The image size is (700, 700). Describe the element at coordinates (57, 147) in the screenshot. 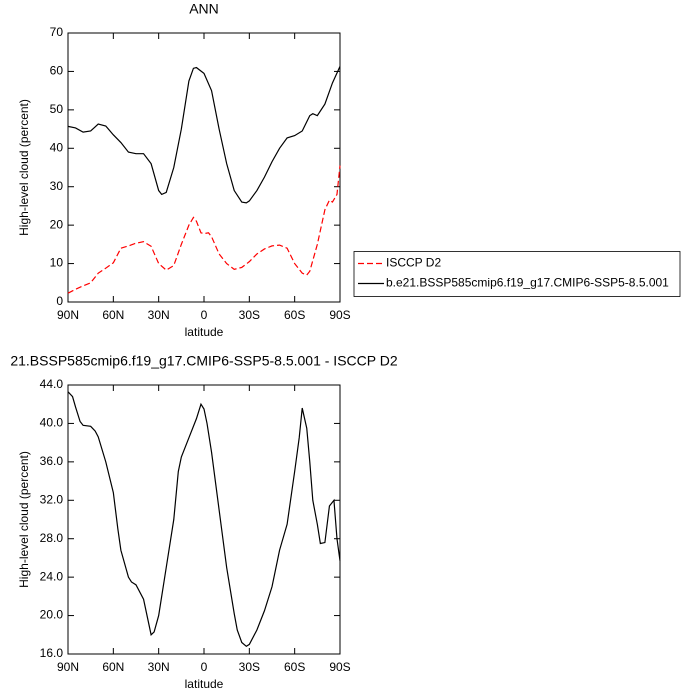

I see `y-tick-label: 40` at that location.